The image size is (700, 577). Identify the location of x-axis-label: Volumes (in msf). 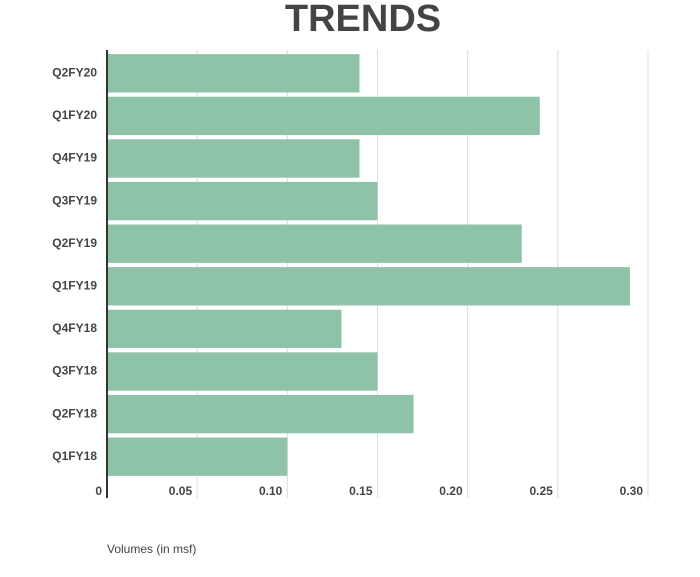
(151, 549).